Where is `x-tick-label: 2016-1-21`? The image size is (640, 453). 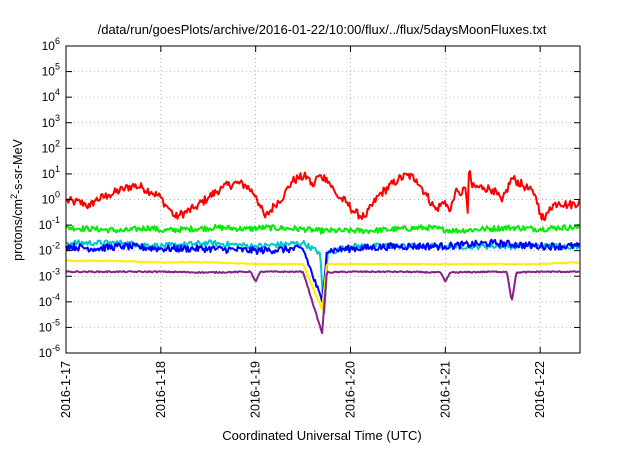
x-tick-label: 2016-1-21 is located at coordinates (445, 389).